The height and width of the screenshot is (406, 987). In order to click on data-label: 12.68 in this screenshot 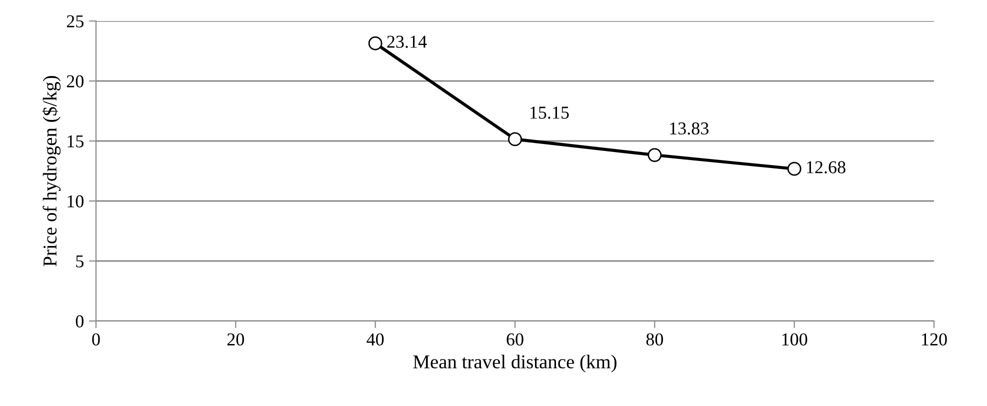, I will do `click(826, 167)`.